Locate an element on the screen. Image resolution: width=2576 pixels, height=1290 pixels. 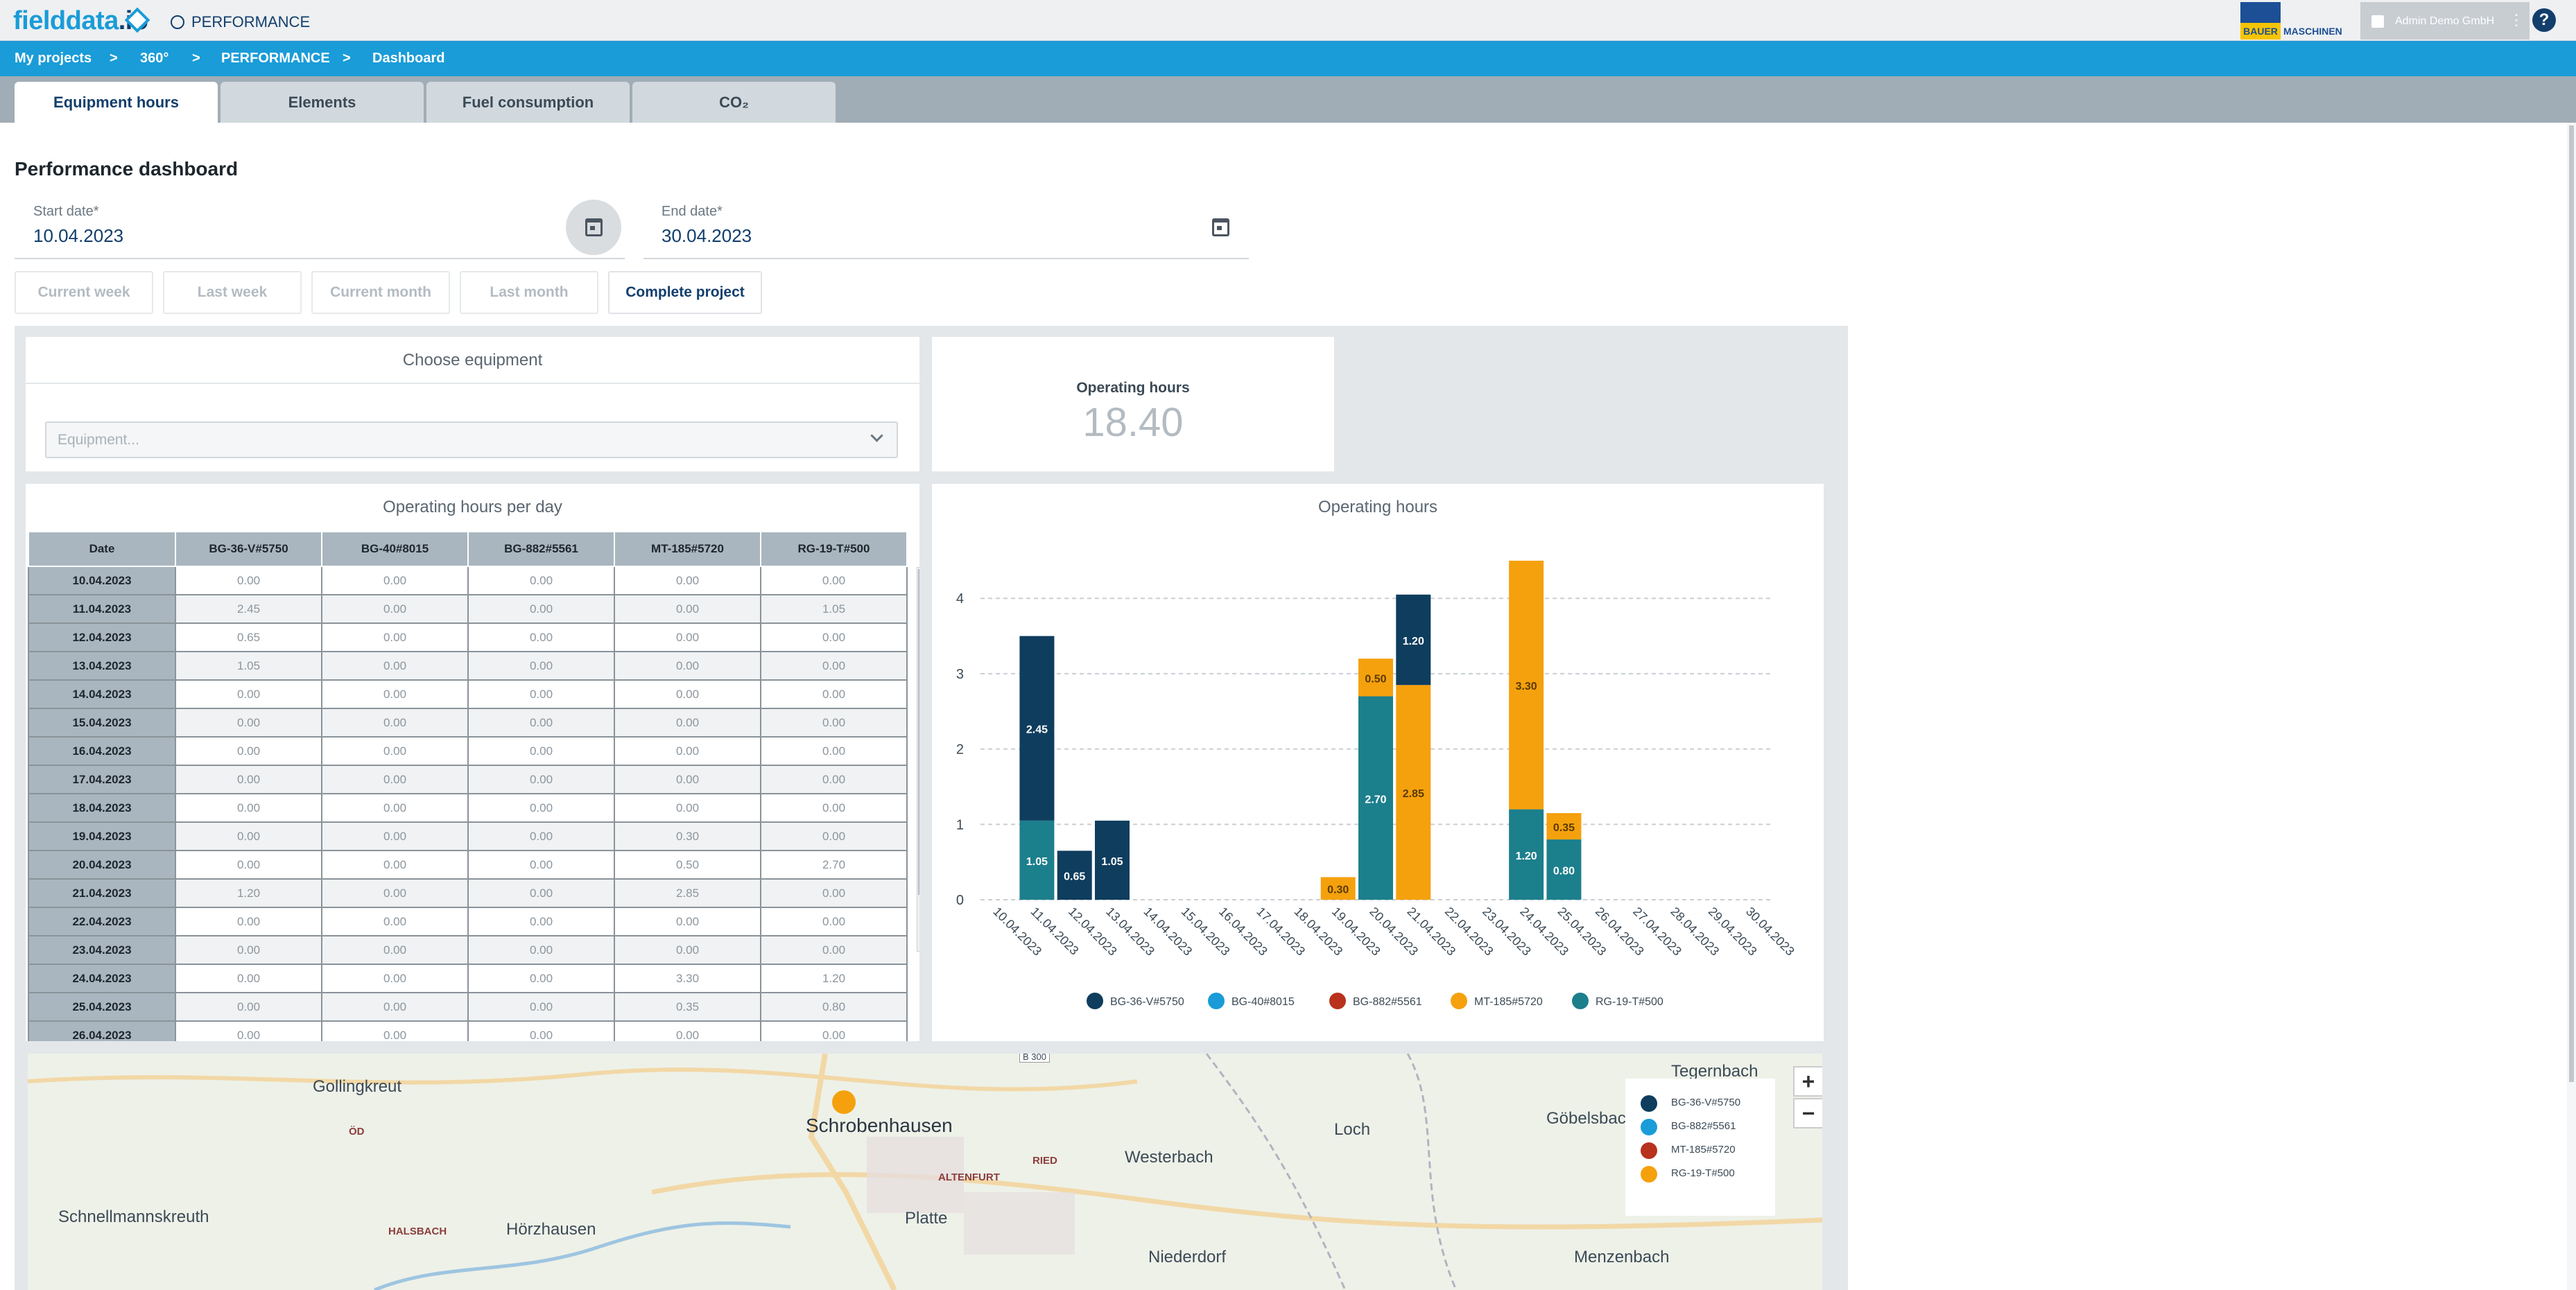
breadcrumb-item: 360° is located at coordinates (154, 58).